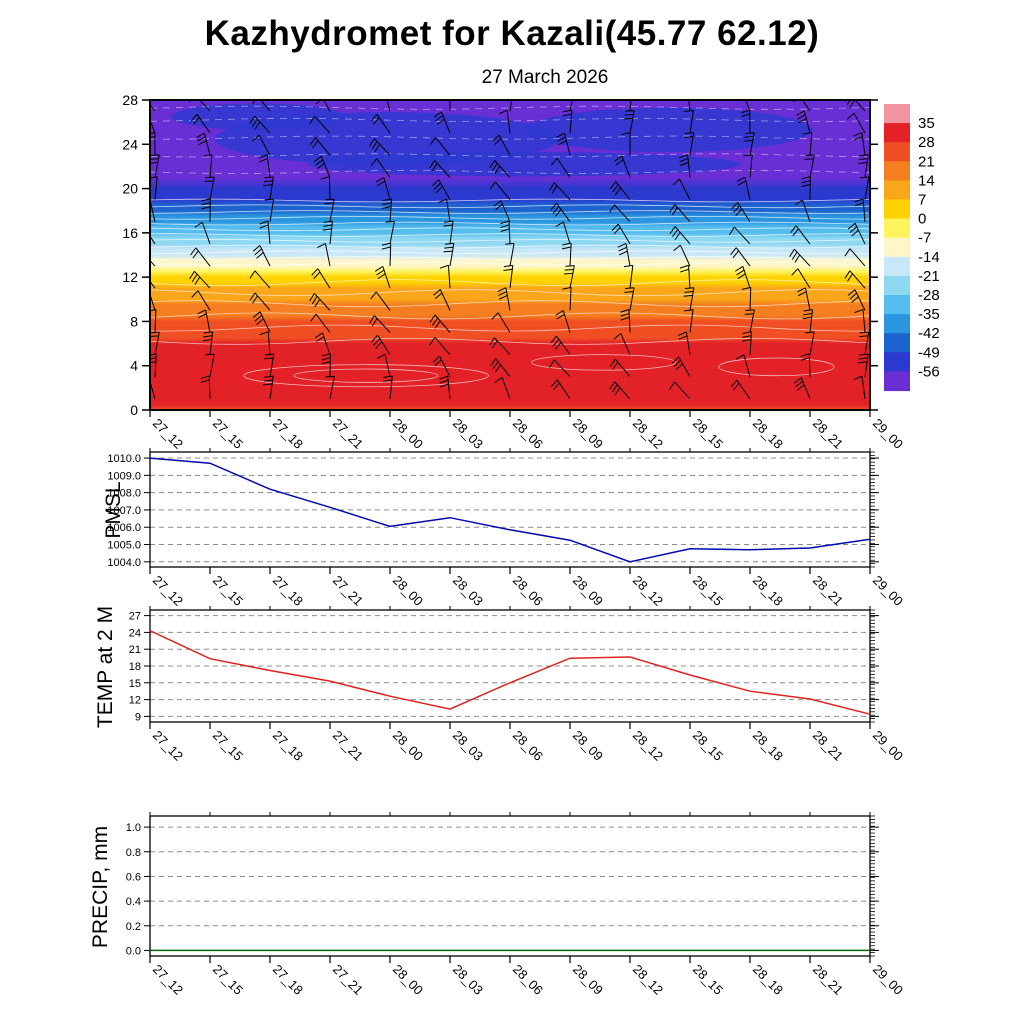 Image resolution: width=1024 pixels, height=1024 pixels. What do you see at coordinates (929, 257) in the screenshot?
I see `svg-text: -14` at bounding box center [929, 257].